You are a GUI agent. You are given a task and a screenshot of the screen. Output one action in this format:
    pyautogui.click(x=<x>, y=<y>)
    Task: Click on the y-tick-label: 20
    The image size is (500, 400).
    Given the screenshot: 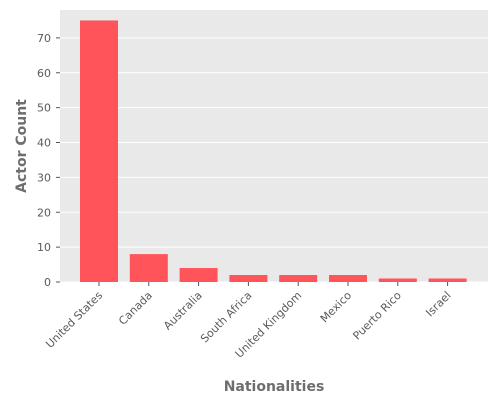 What is the action you would take?
    pyautogui.click(x=44, y=212)
    